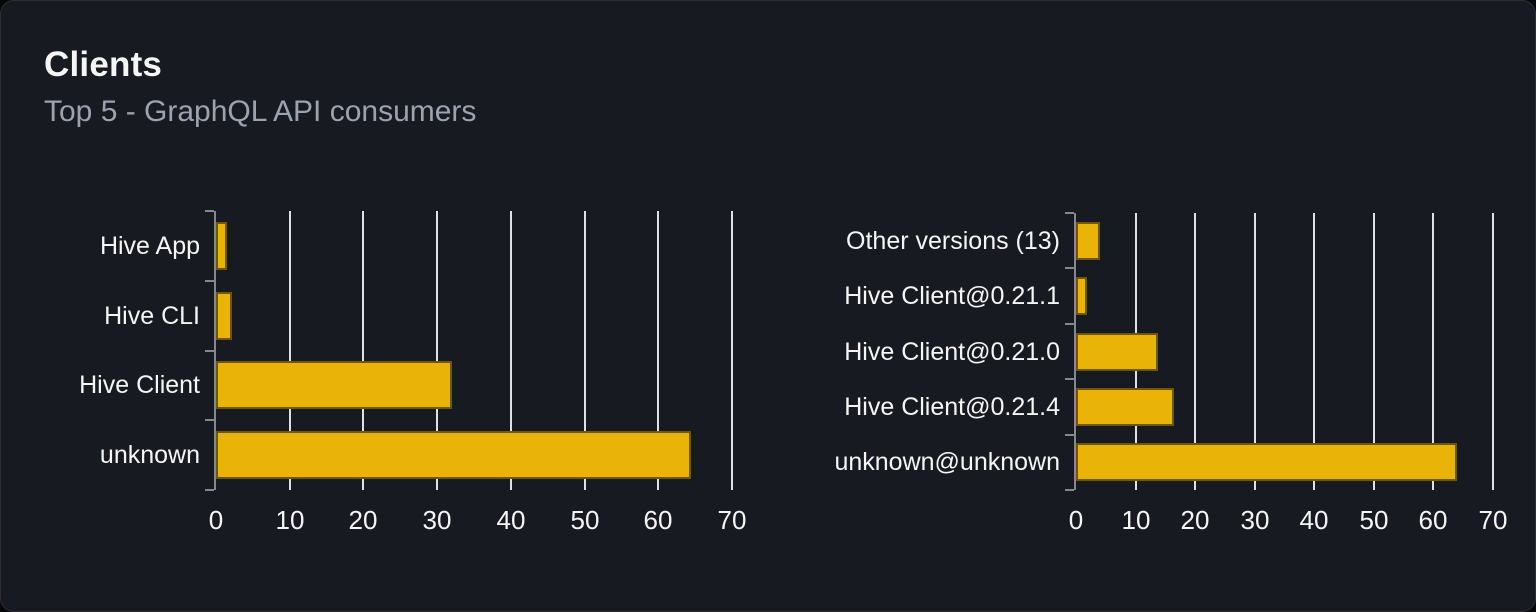 This screenshot has height=612, width=1536. Describe the element at coordinates (149, 455) in the screenshot. I see `category-label-unknown: unknown` at that location.